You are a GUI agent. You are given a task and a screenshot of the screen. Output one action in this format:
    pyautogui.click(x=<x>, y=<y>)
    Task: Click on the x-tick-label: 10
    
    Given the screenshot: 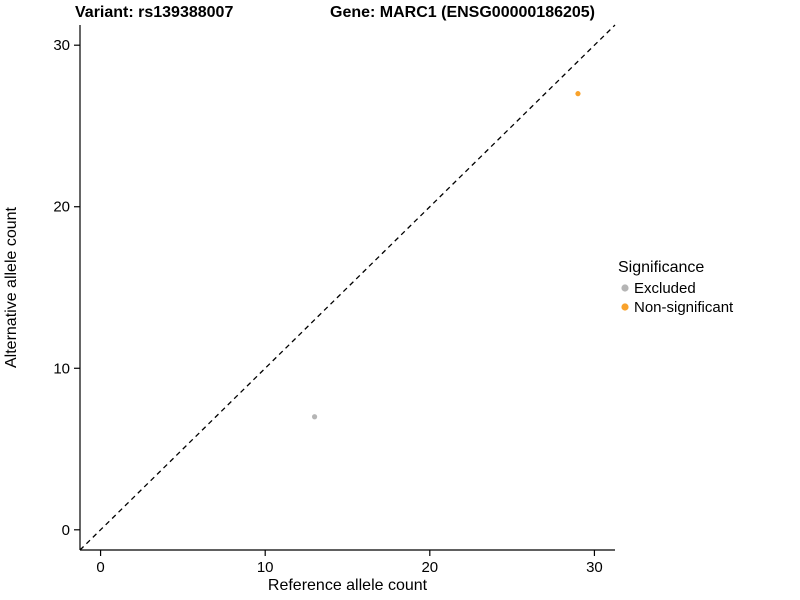 What is the action you would take?
    pyautogui.click(x=265, y=567)
    